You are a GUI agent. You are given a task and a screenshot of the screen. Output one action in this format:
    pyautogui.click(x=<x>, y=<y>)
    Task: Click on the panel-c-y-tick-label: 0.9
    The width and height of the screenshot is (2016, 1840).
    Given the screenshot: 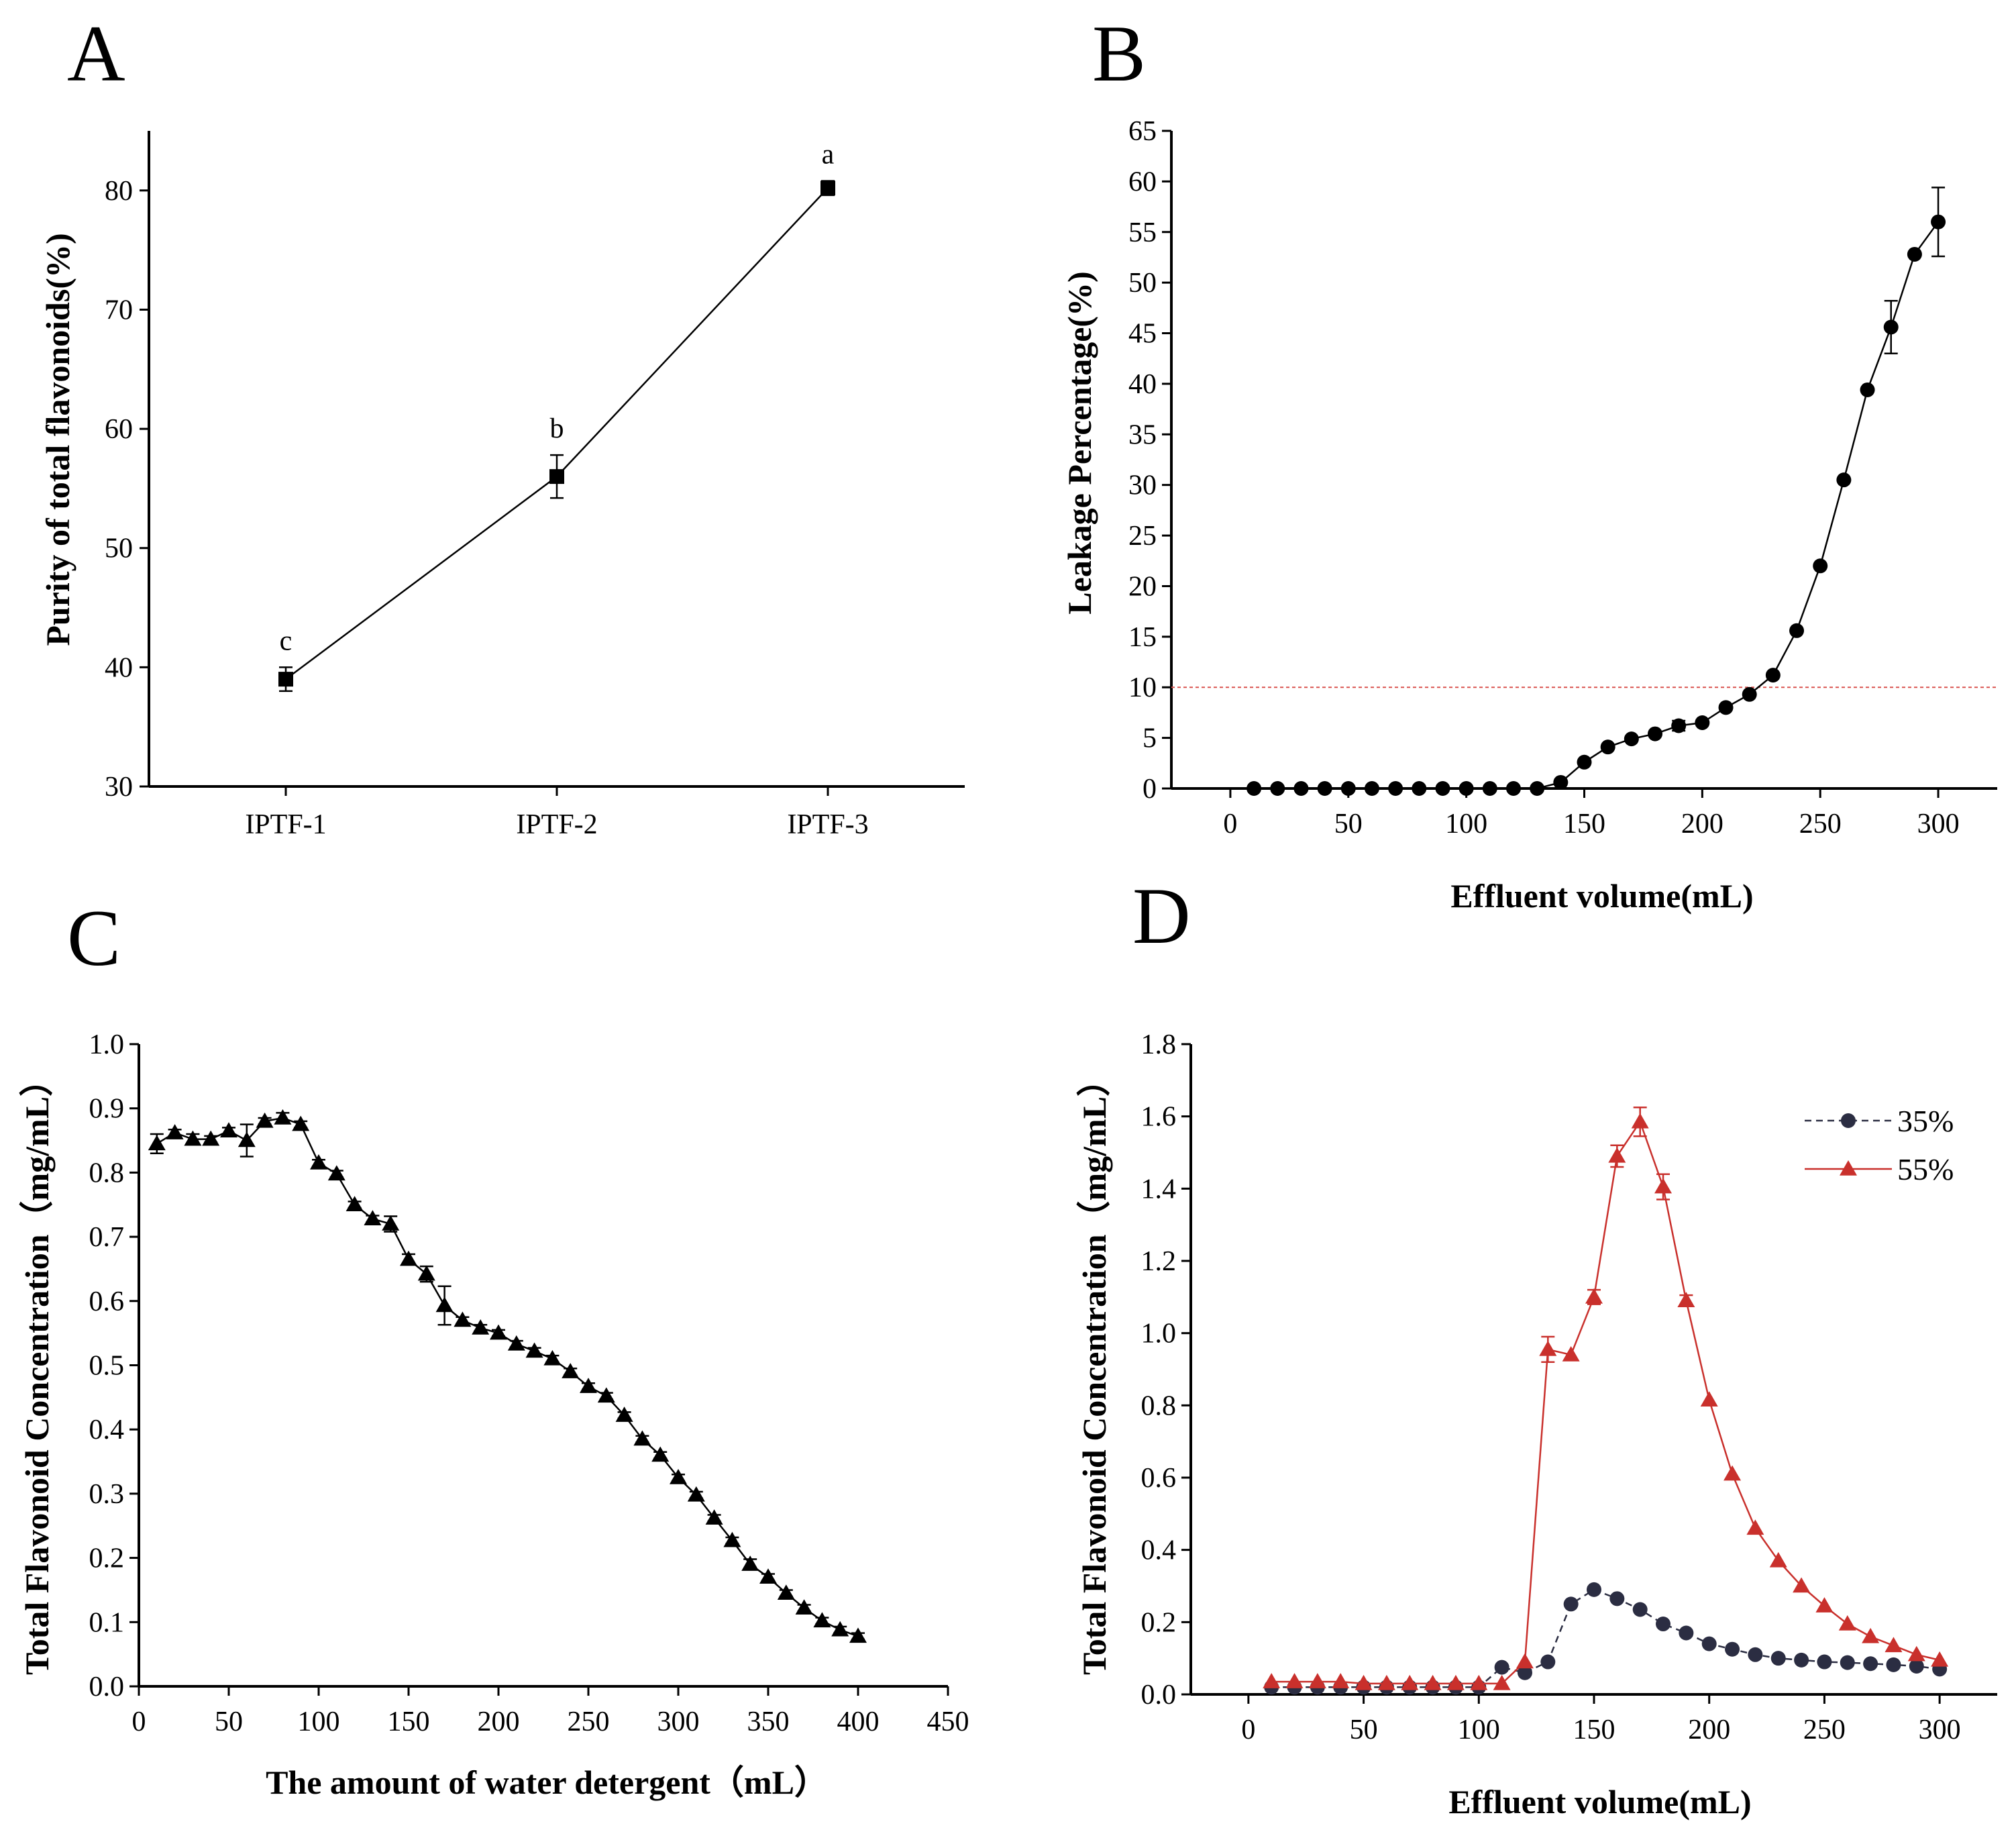 What is the action you would take?
    pyautogui.click(x=107, y=1109)
    